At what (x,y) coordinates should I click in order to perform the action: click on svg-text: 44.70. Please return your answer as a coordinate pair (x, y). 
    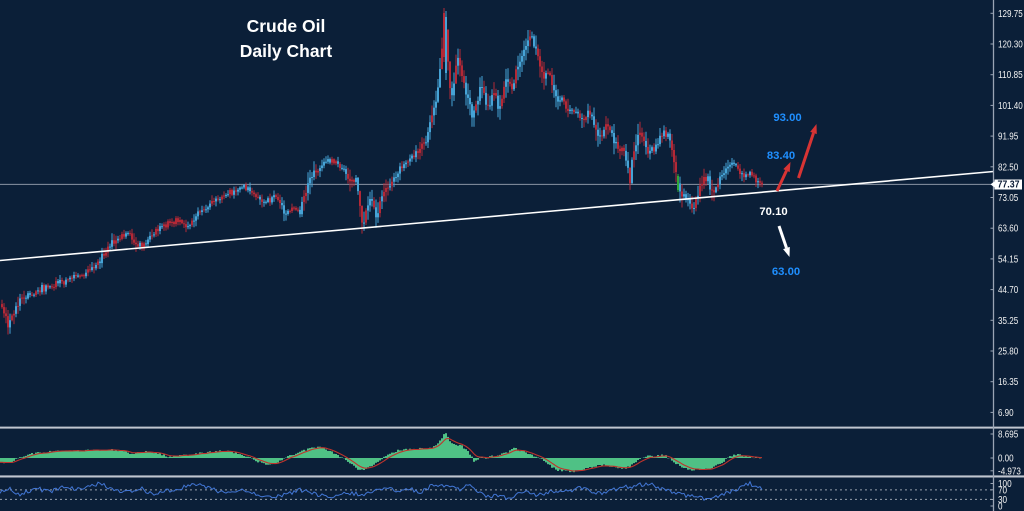
    Looking at the image, I should click on (1008, 290).